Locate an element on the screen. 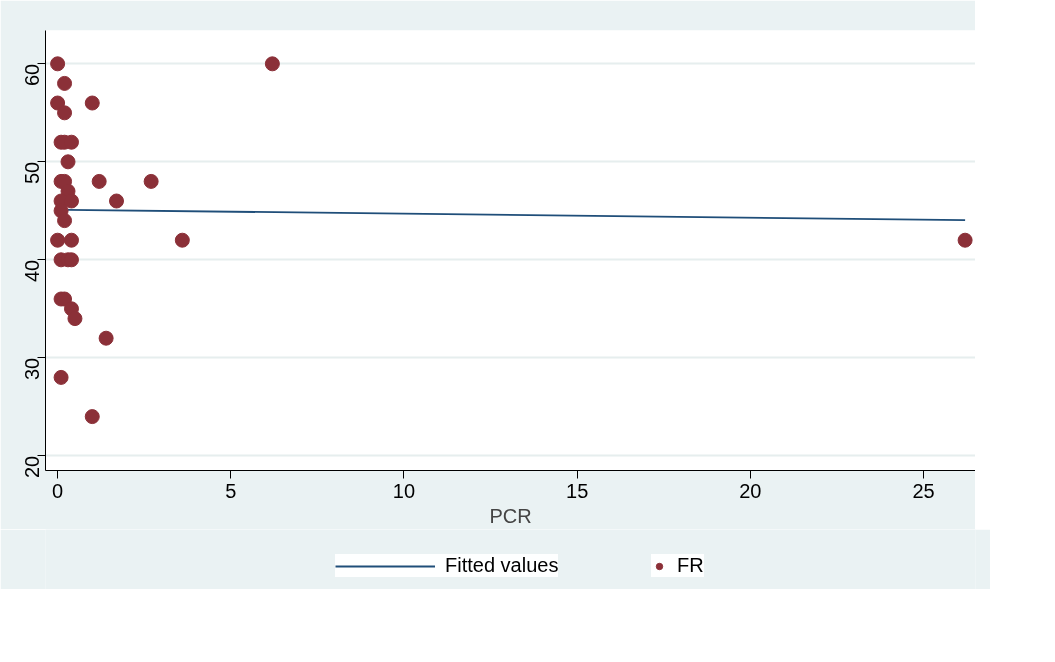 This screenshot has height=662, width=1055. x-tick-label: 10 is located at coordinates (404, 490).